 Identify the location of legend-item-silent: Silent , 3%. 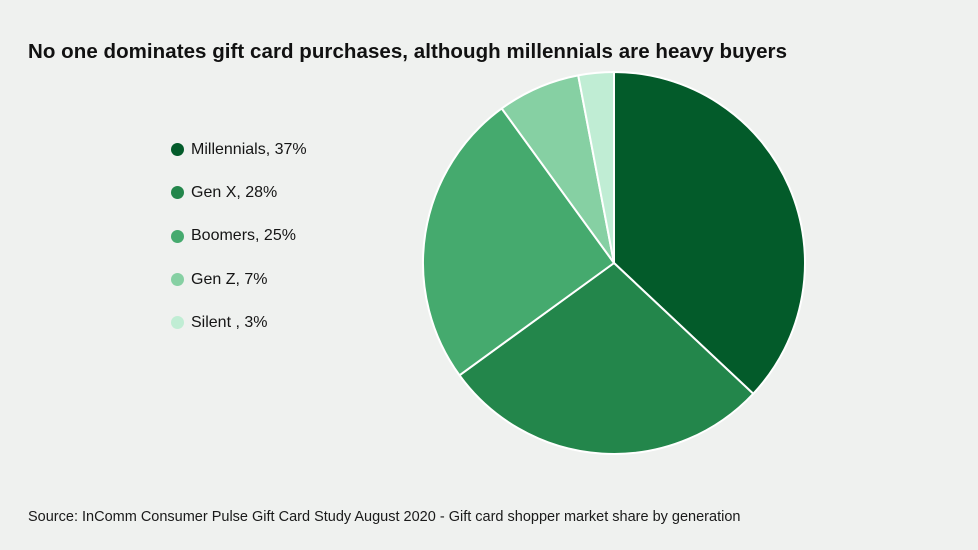
(239, 322).